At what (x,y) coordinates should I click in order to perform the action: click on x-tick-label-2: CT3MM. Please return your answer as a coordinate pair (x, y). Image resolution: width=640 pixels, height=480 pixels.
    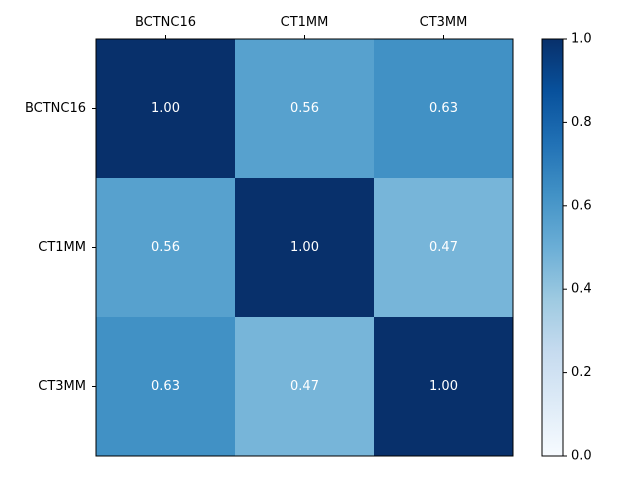
    Looking at the image, I should click on (444, 22).